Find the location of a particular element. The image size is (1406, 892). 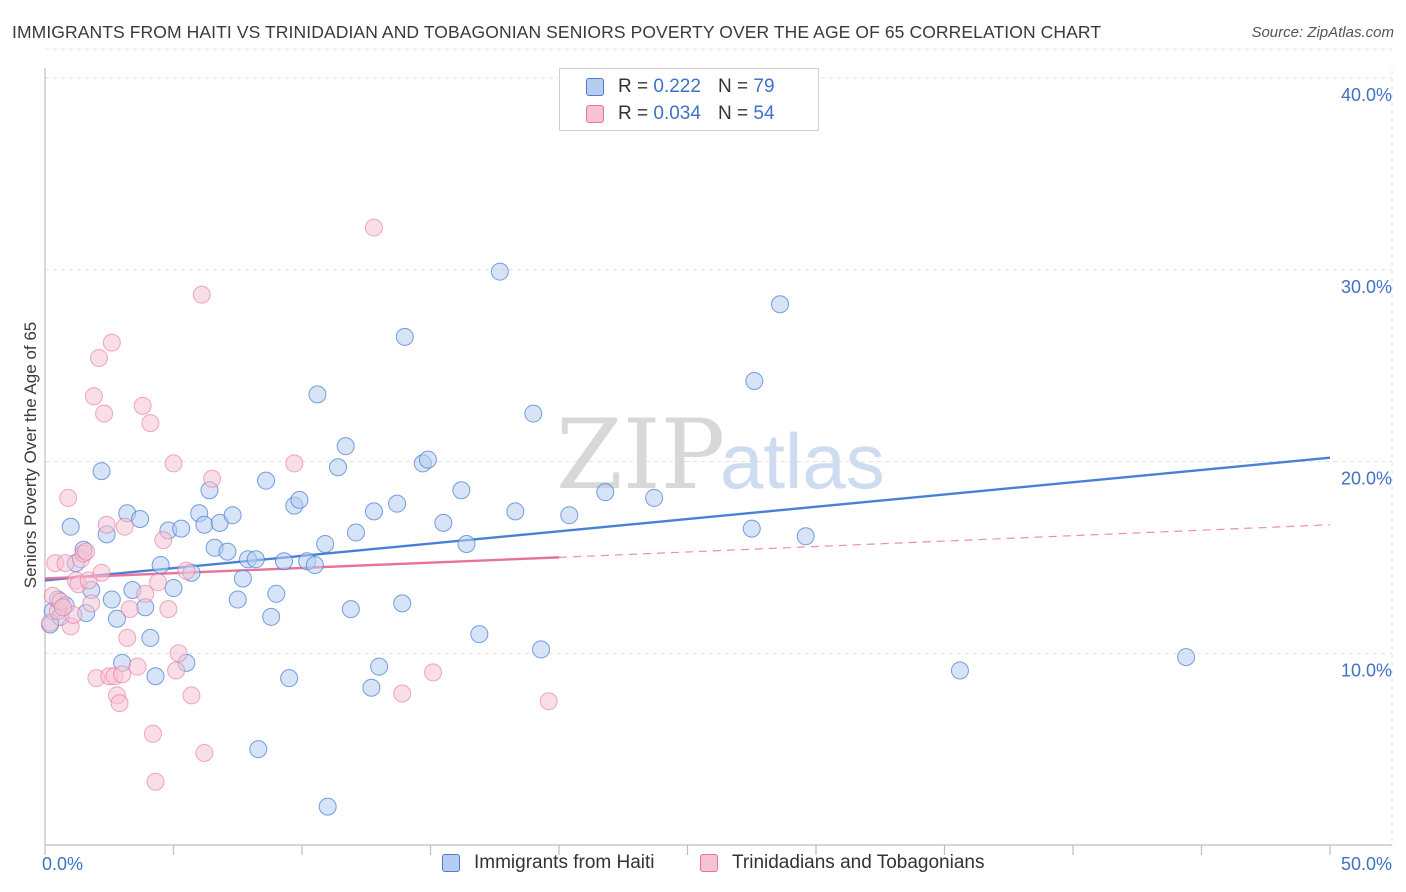

legend-label-haiti: Immigrants from Haiti is located at coordinates (564, 862).